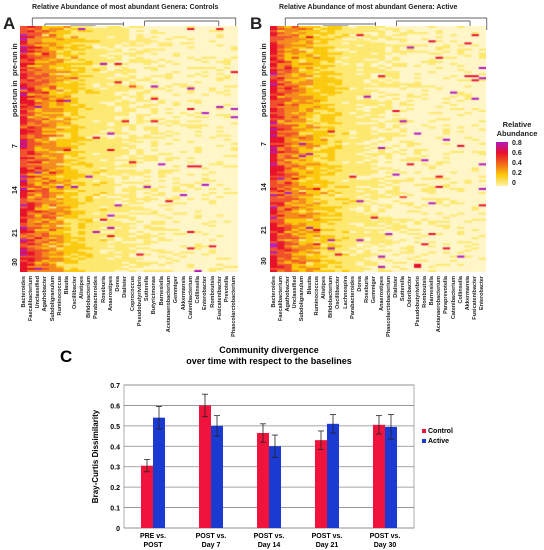 The image size is (544, 550). Describe the element at coordinates (95, 456) in the screenshot. I see `y-axis-label: Bray-Curtis Dissimilarity` at that location.